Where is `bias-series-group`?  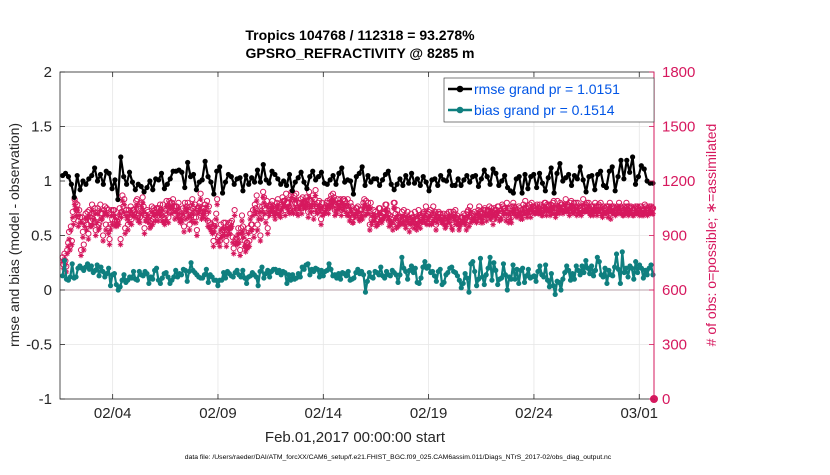 bias-series-group is located at coordinates (358, 273).